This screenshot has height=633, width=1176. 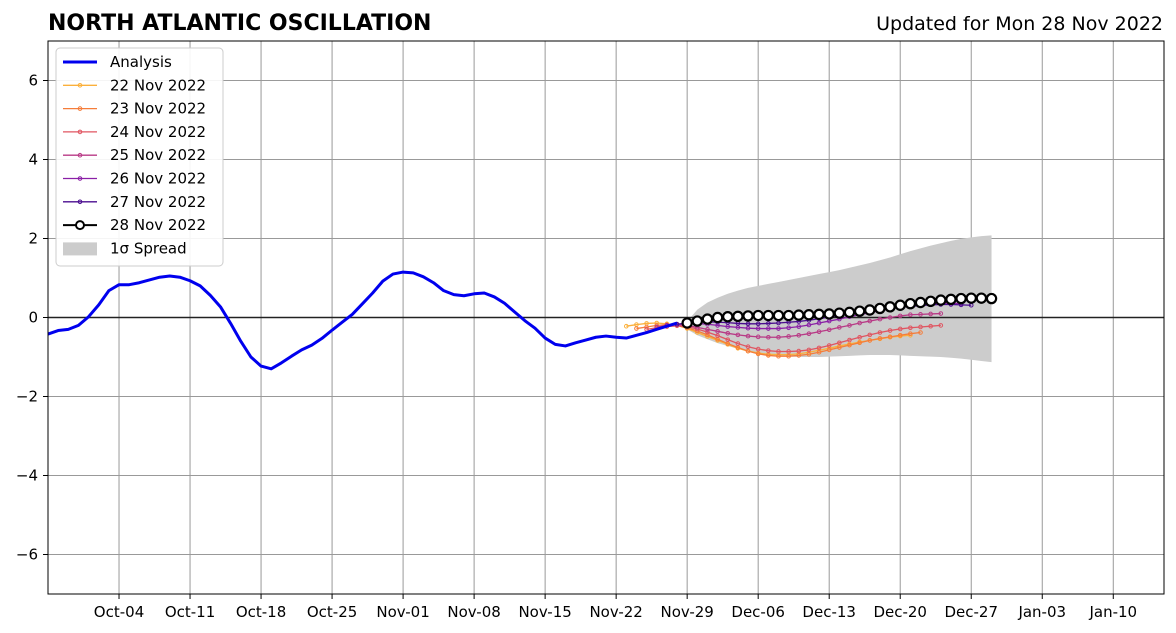 I want to click on x-tick-label: Nov-22, so click(x=615, y=612).